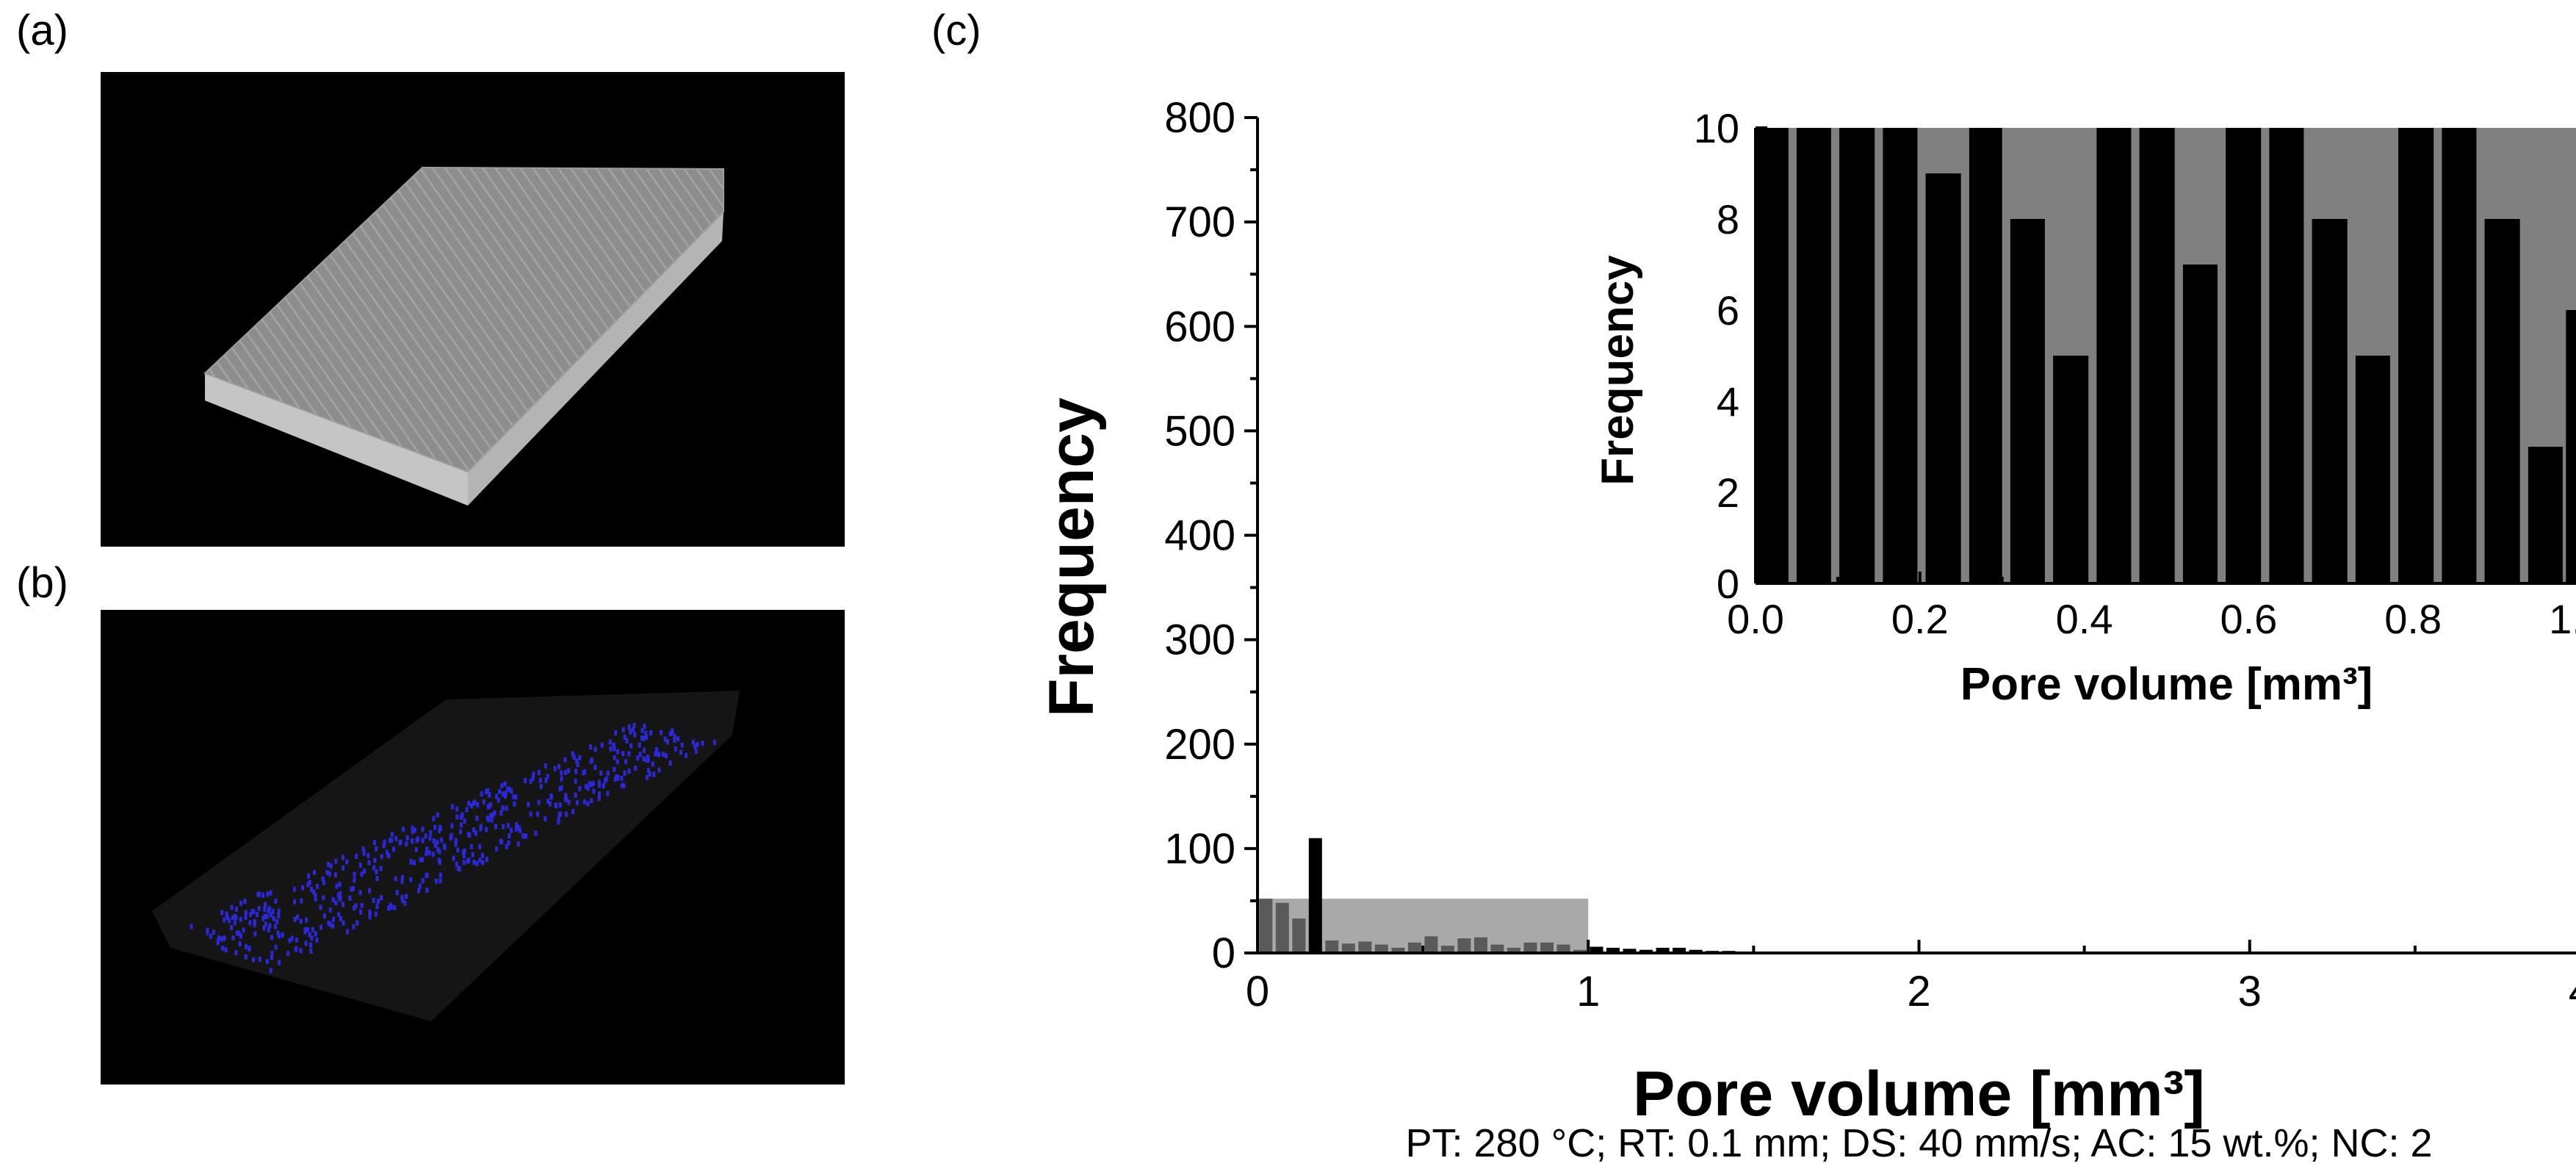  What do you see at coordinates (956, 30) in the screenshot?
I see `panel-c-label: (c)` at bounding box center [956, 30].